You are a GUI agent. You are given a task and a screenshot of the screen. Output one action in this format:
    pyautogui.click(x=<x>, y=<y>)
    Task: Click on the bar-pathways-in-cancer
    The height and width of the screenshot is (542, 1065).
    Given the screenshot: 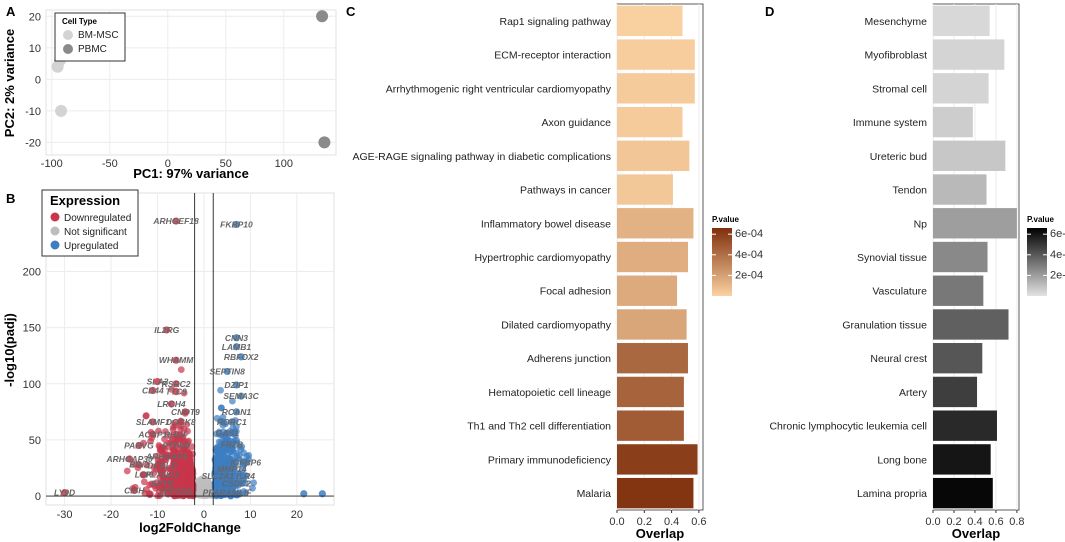 What is the action you would take?
    pyautogui.click(x=645, y=189)
    